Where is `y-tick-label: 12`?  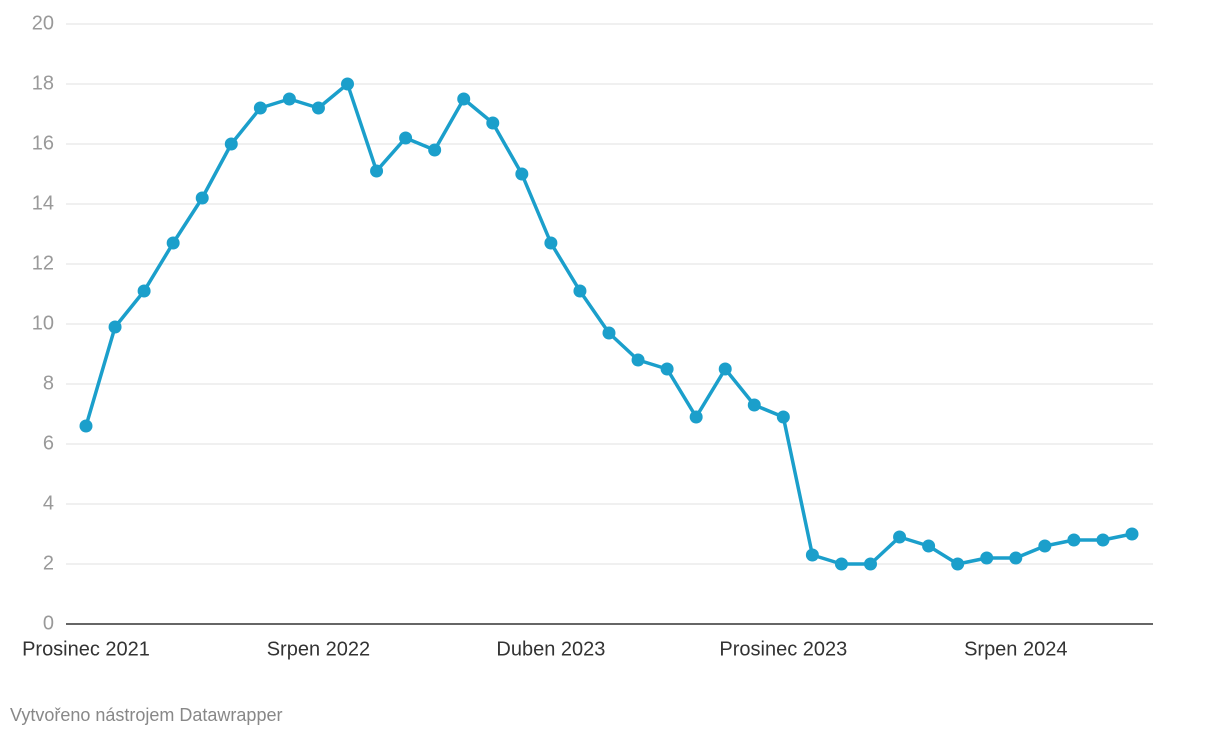 y-tick-label: 12 is located at coordinates (43, 263).